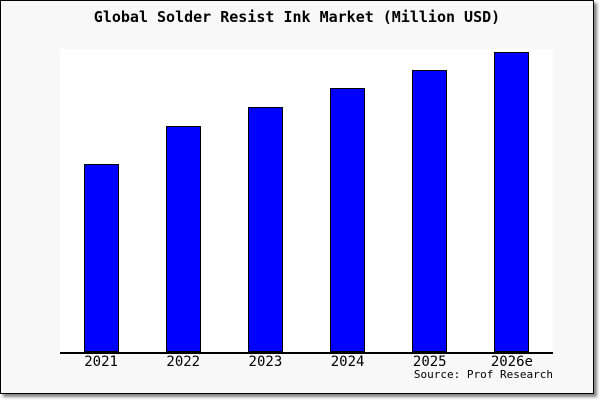 This screenshot has width=600, height=400. Describe the element at coordinates (512, 202) in the screenshot. I see `bar-2026e` at that location.